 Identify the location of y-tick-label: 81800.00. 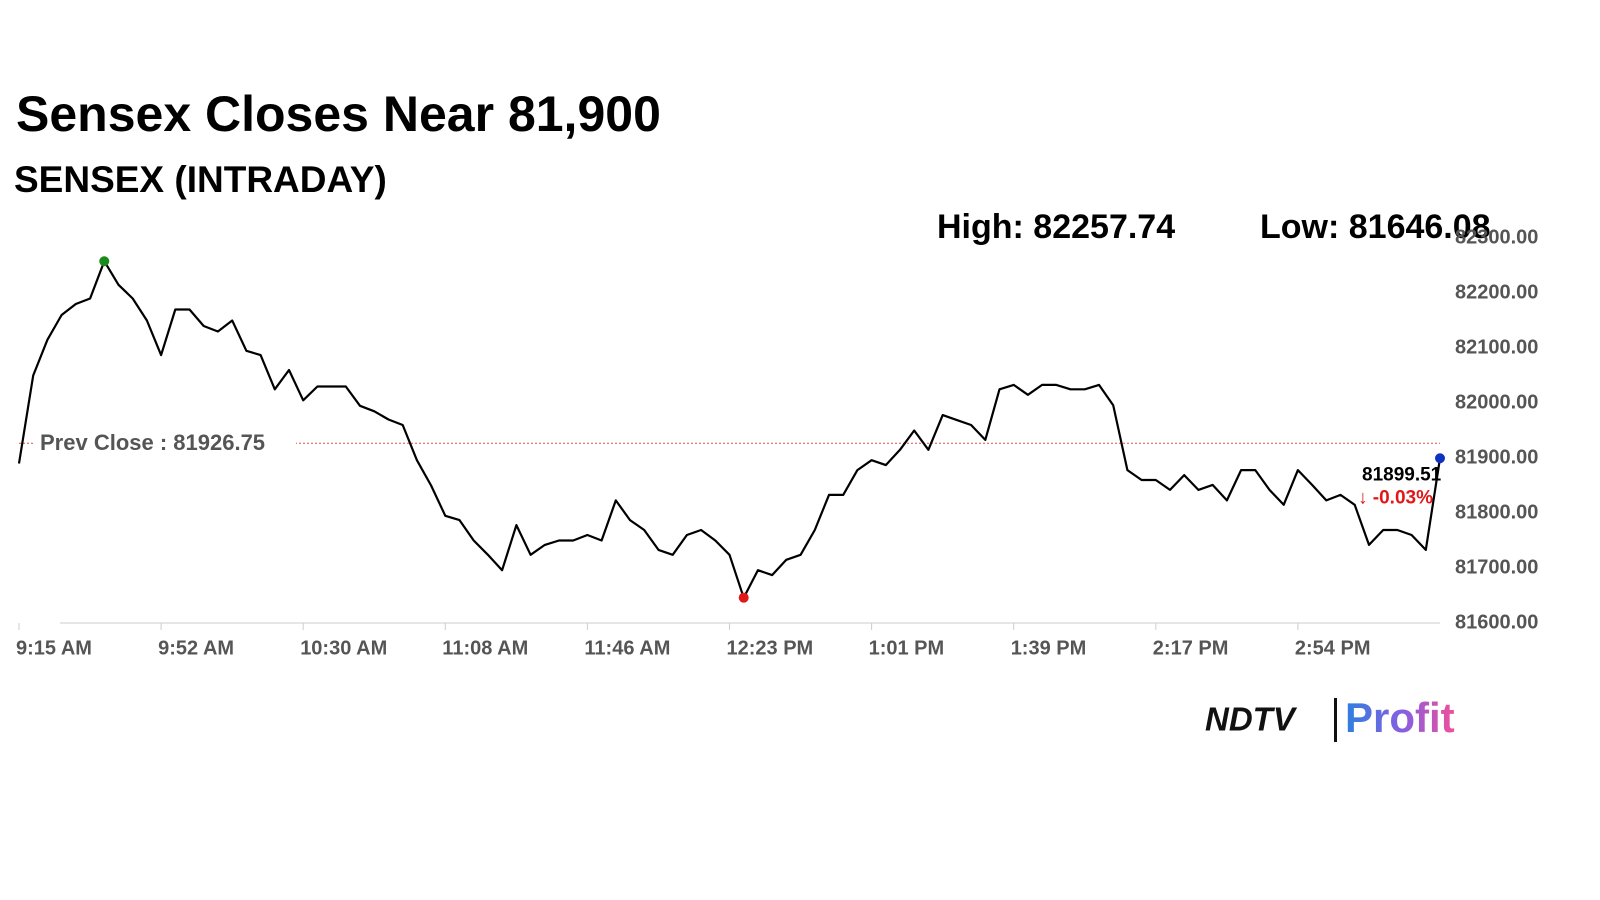
(1496, 512).